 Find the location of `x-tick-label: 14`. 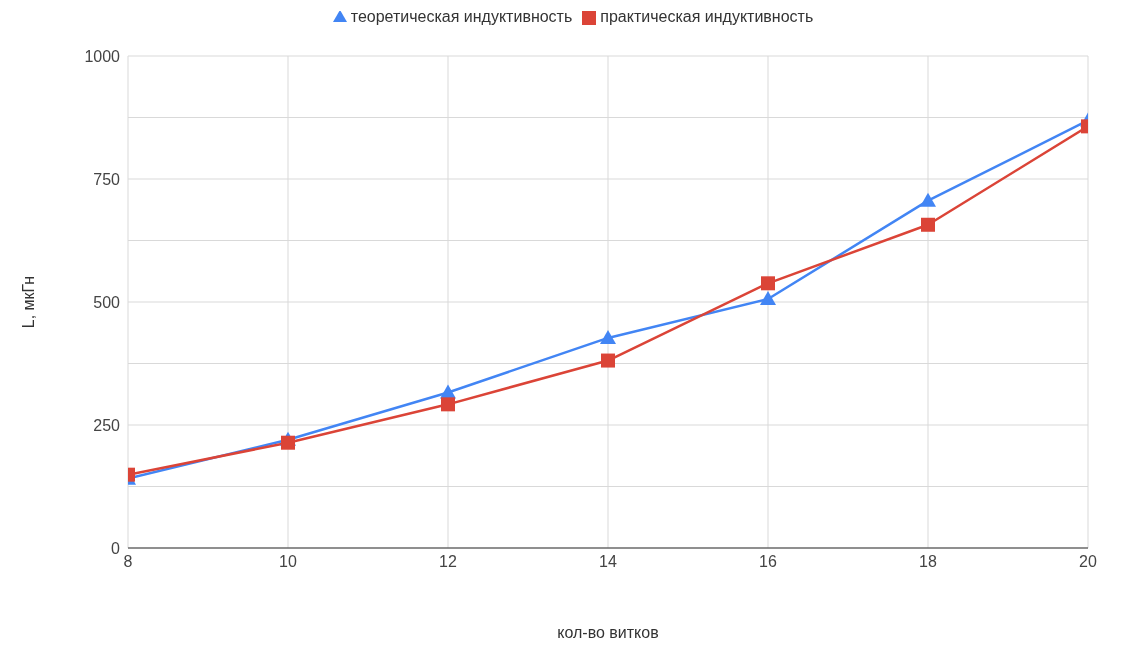

x-tick-label: 14 is located at coordinates (608, 562).